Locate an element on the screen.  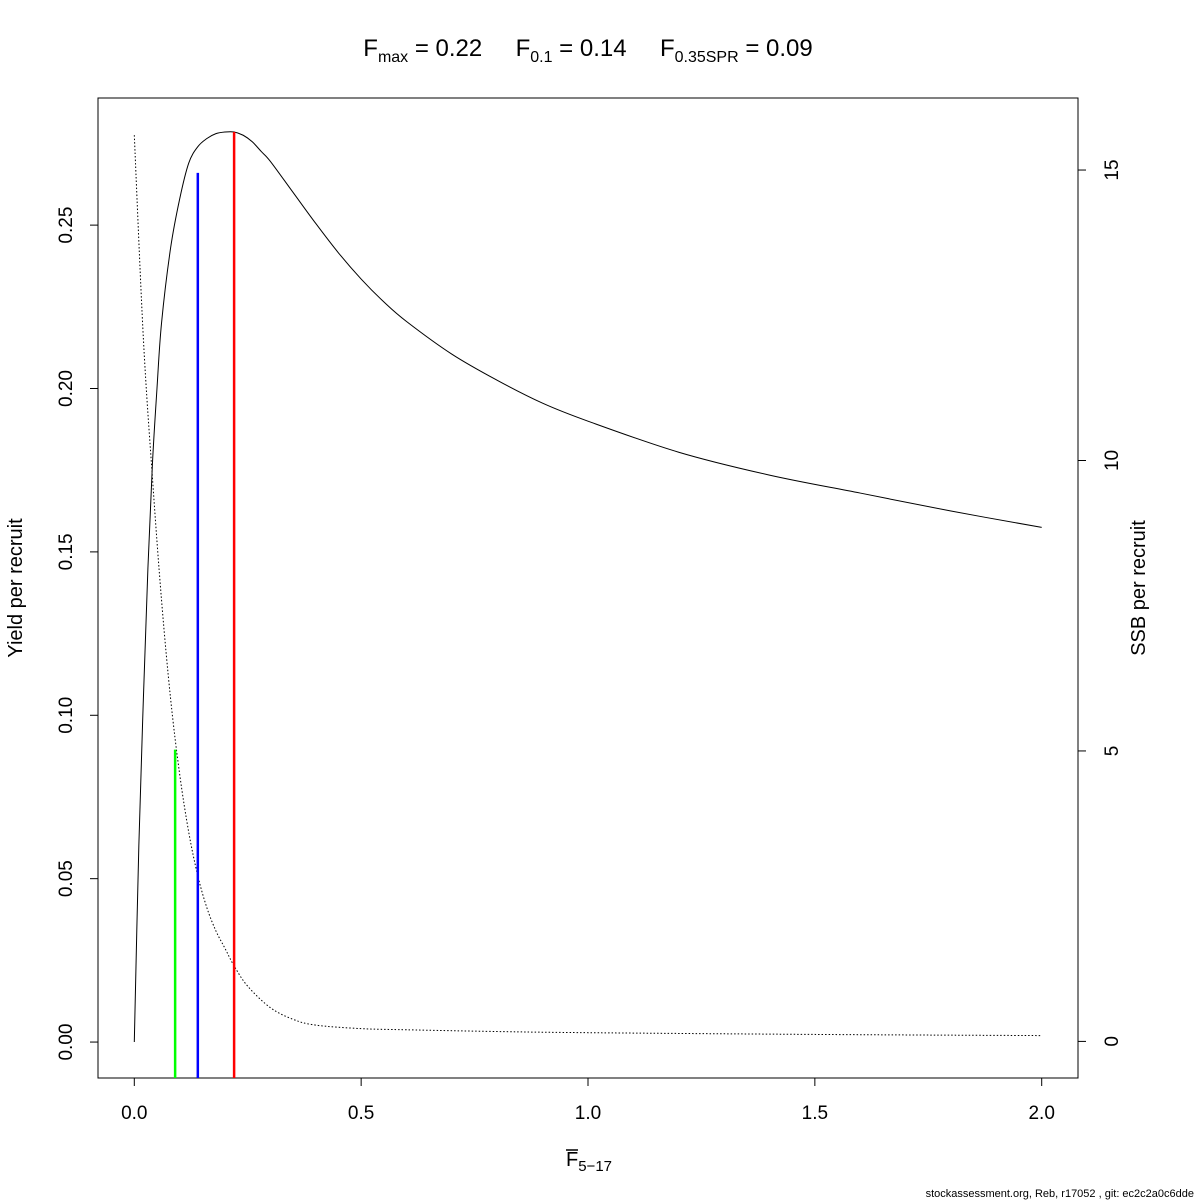
y-left-tick-label: 0.10 is located at coordinates (66, 715).